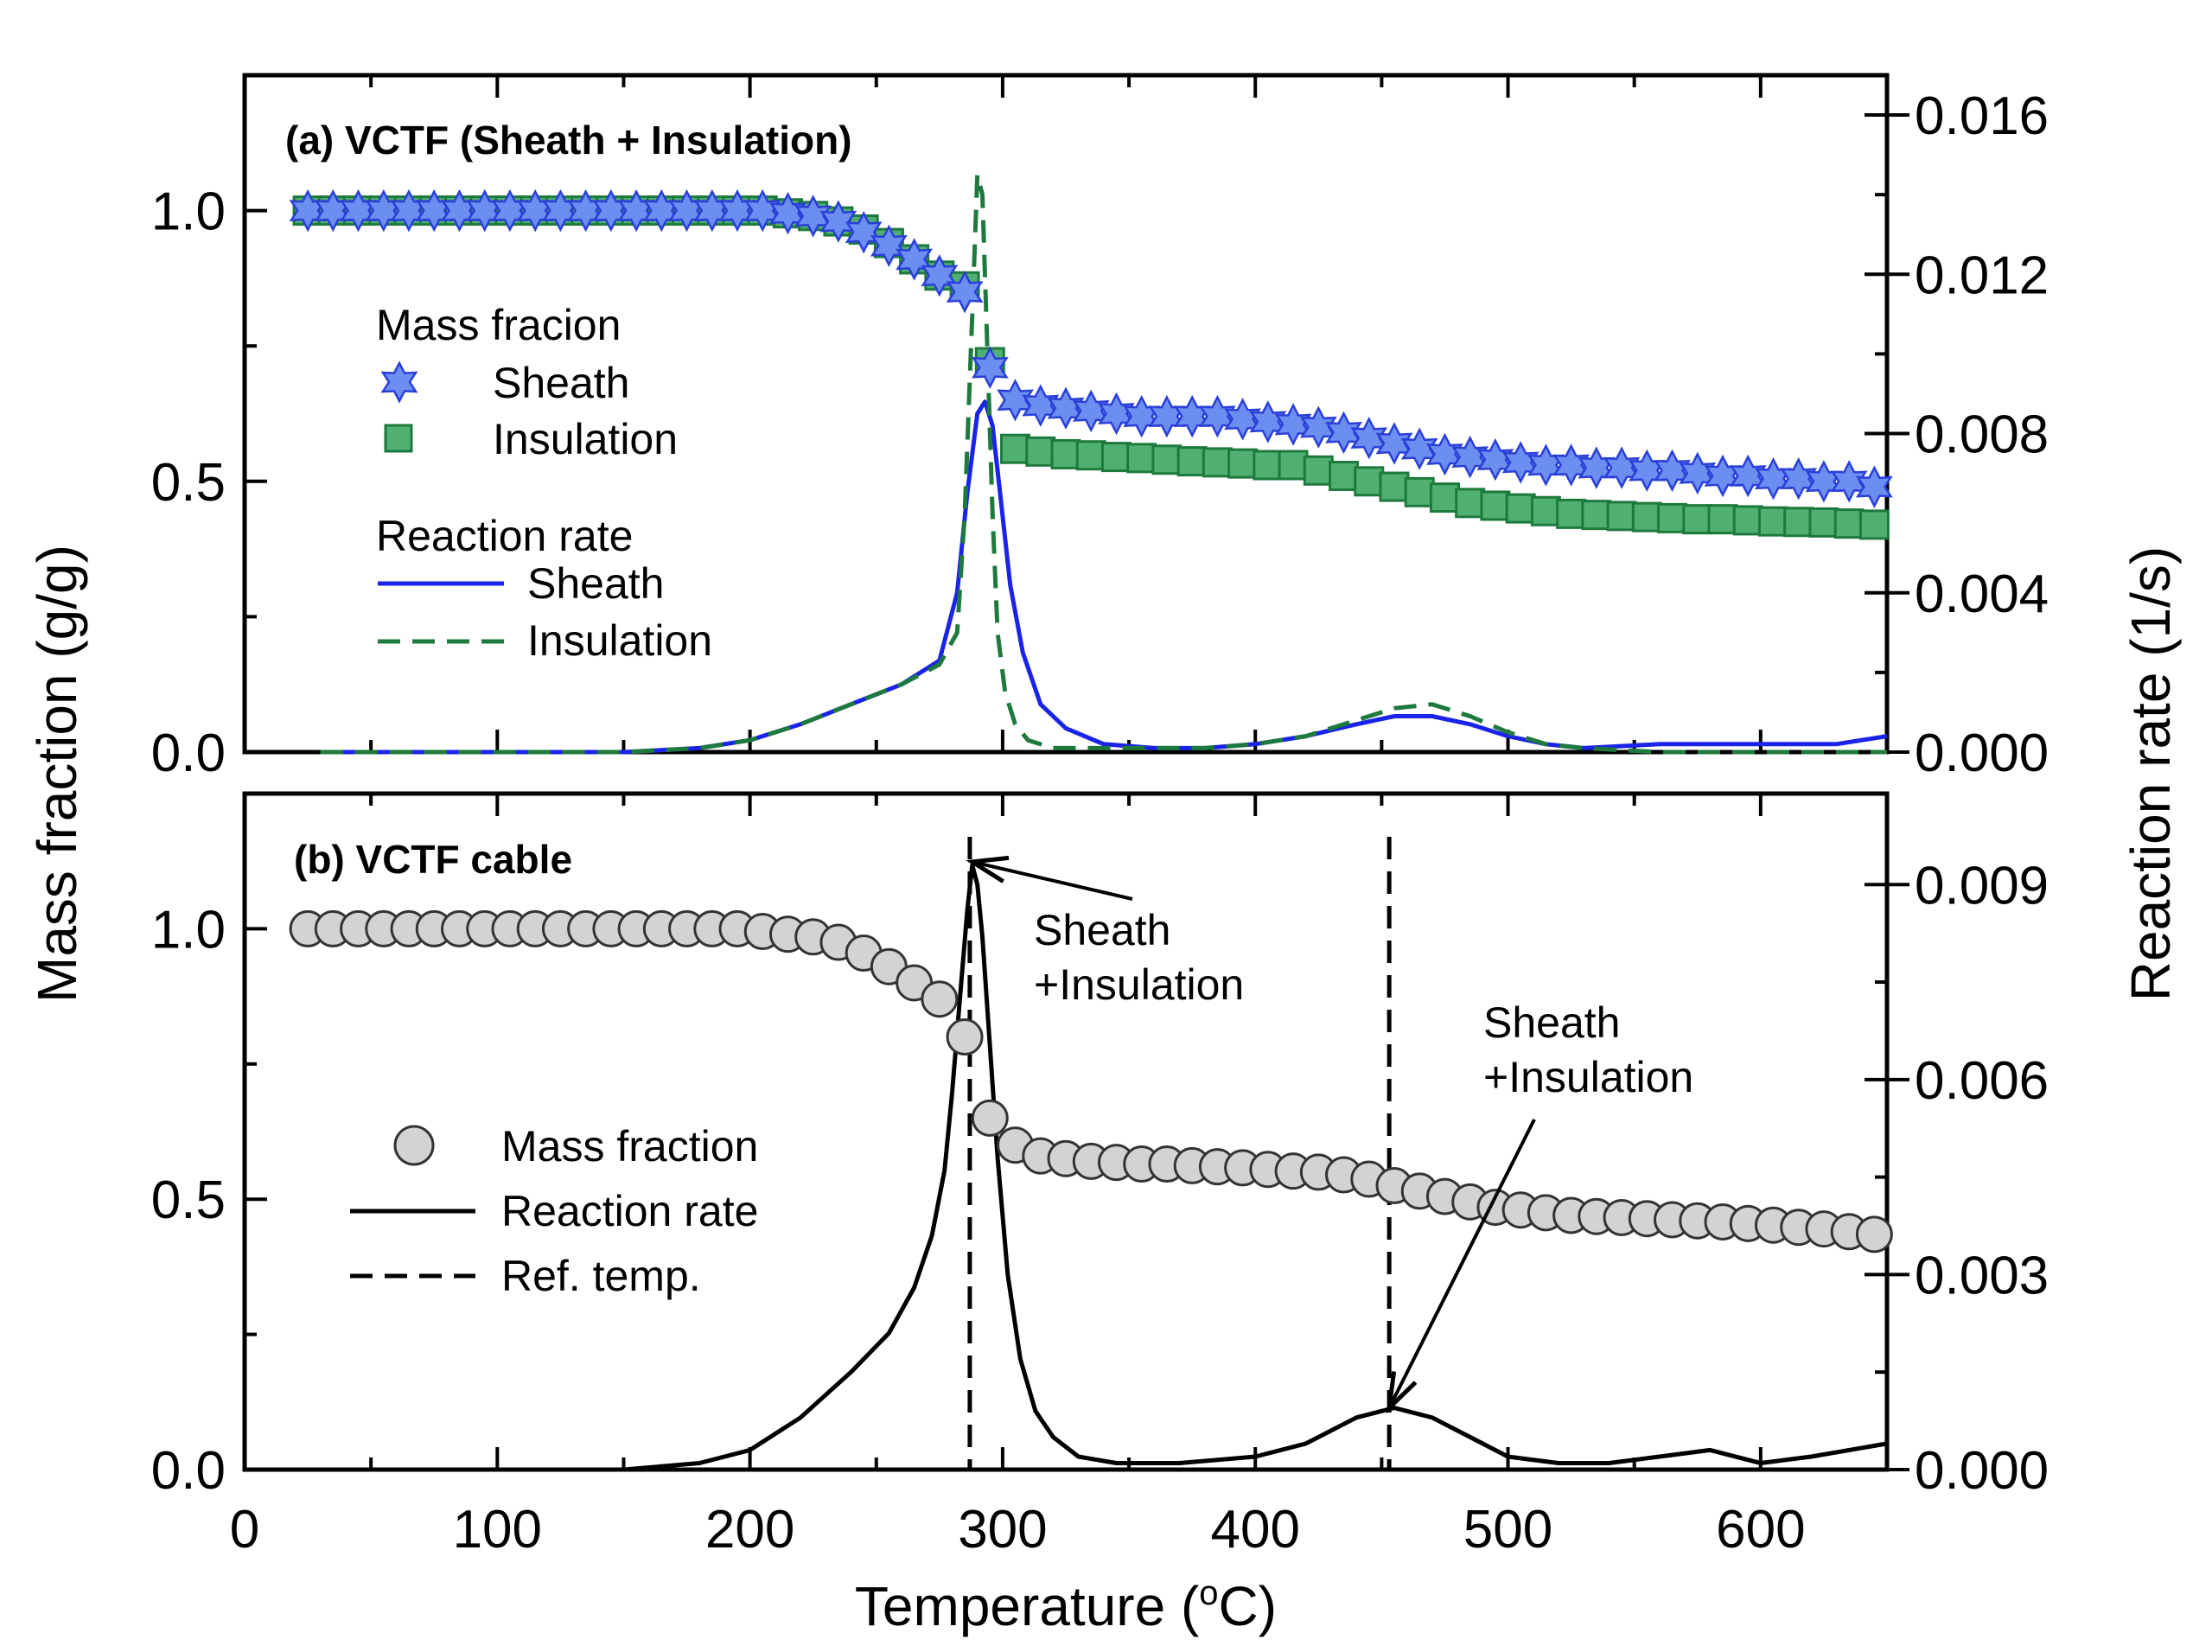 Image resolution: width=2212 pixels, height=1652 pixels. I want to click on legend-a-mass-header: Mass fracion, so click(498, 325).